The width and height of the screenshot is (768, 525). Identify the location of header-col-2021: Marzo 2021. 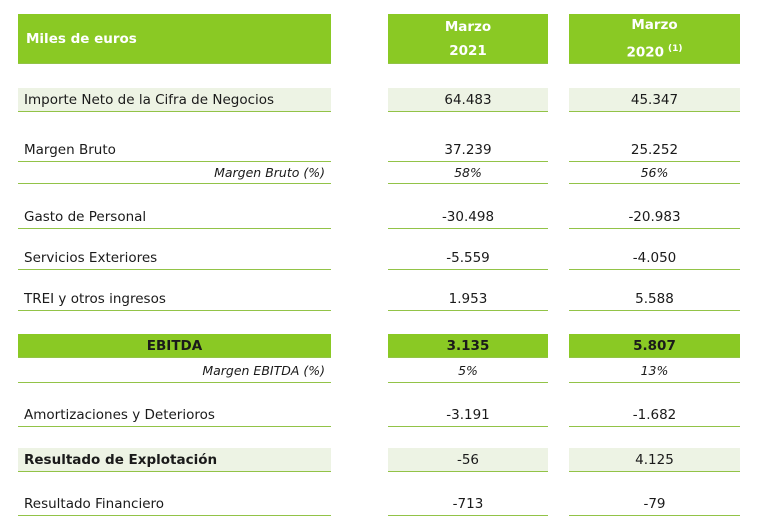
(468, 39).